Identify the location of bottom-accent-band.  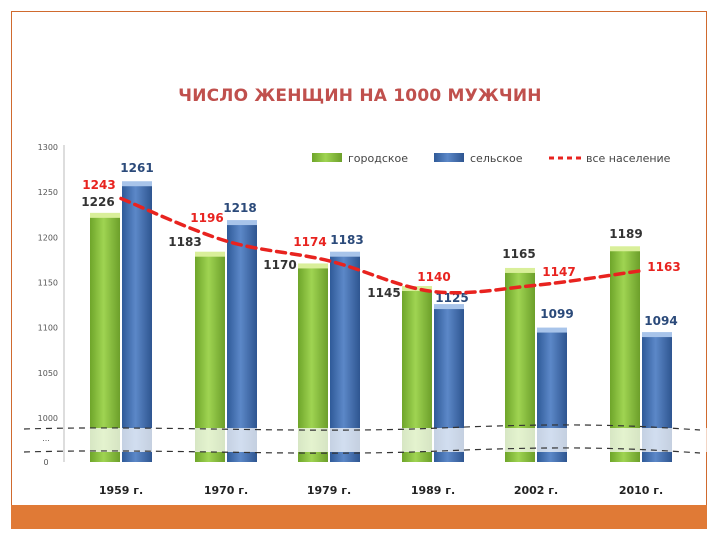
(359, 517).